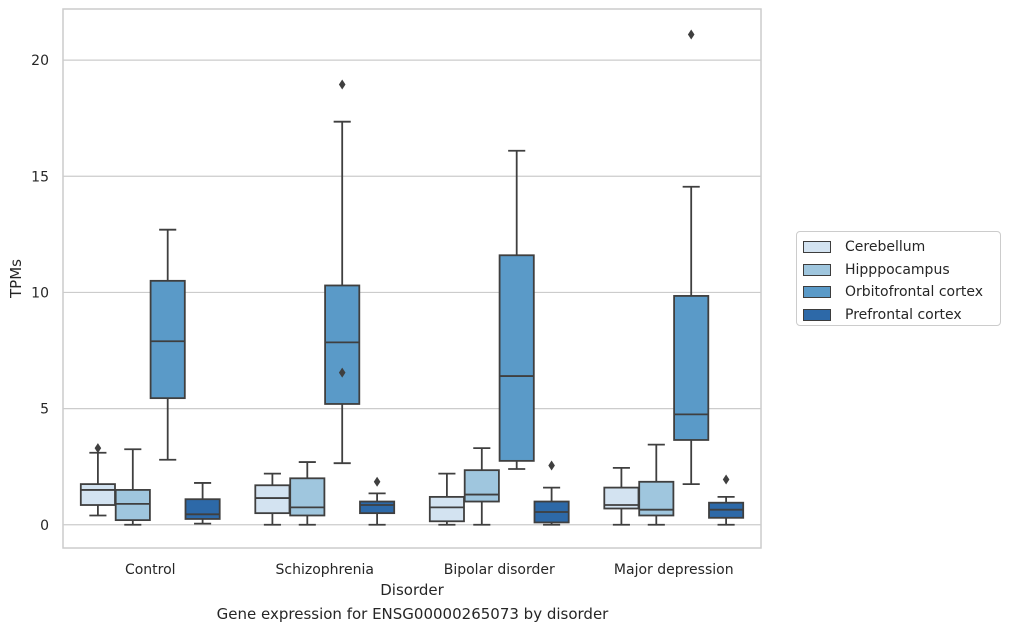 This screenshot has width=1013, height=634. What do you see at coordinates (885, 247) in the screenshot?
I see `legend-label-cerebellum: Cerebellum` at bounding box center [885, 247].